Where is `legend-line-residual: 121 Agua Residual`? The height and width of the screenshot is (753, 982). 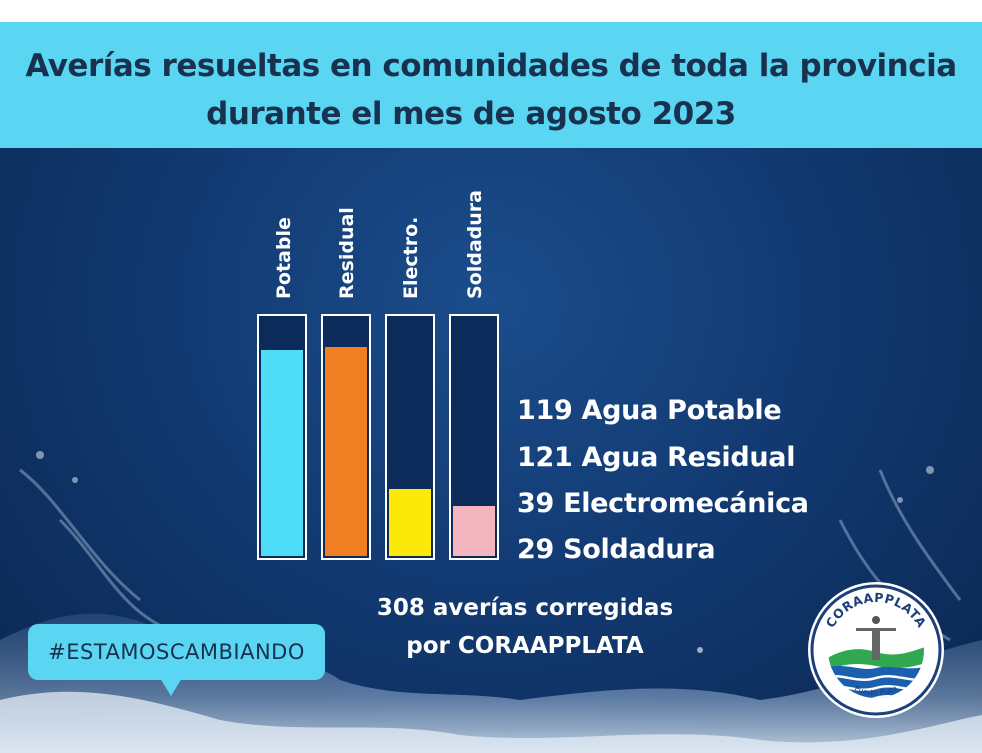
legend-line-residual: 121 Agua Residual is located at coordinates (656, 457).